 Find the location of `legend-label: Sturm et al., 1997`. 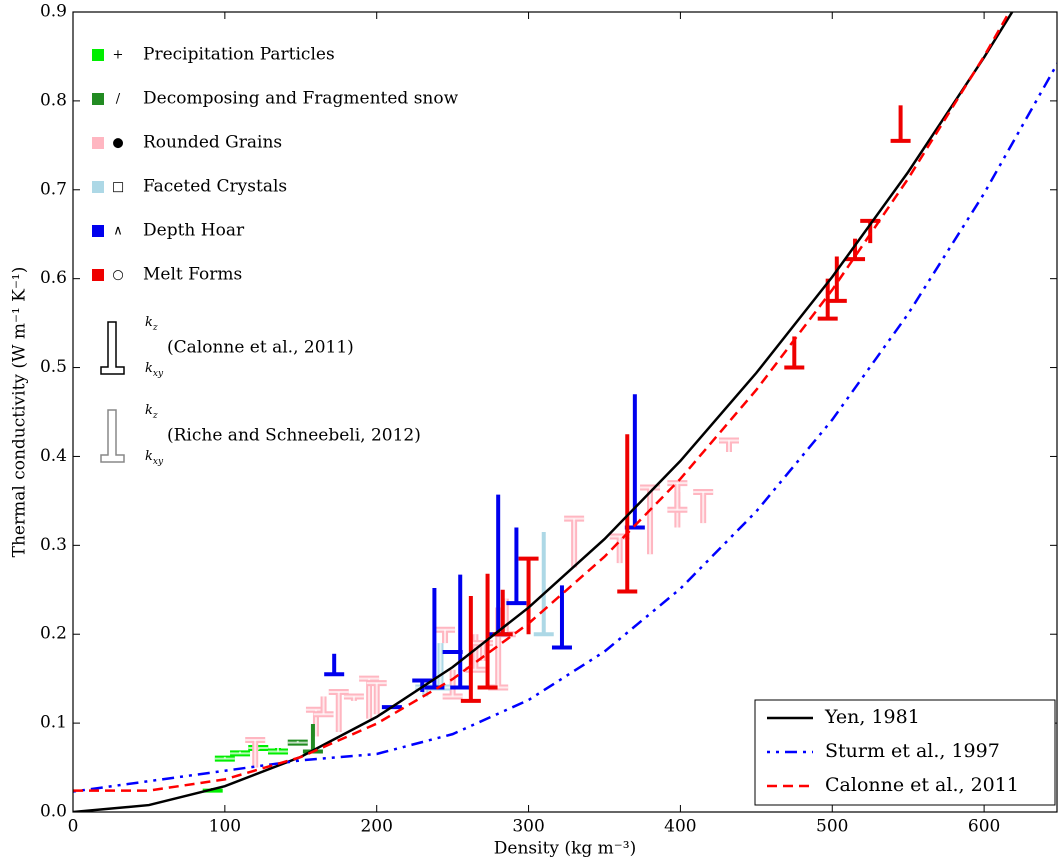

legend-label: Sturm et al., 1997 is located at coordinates (912, 751).